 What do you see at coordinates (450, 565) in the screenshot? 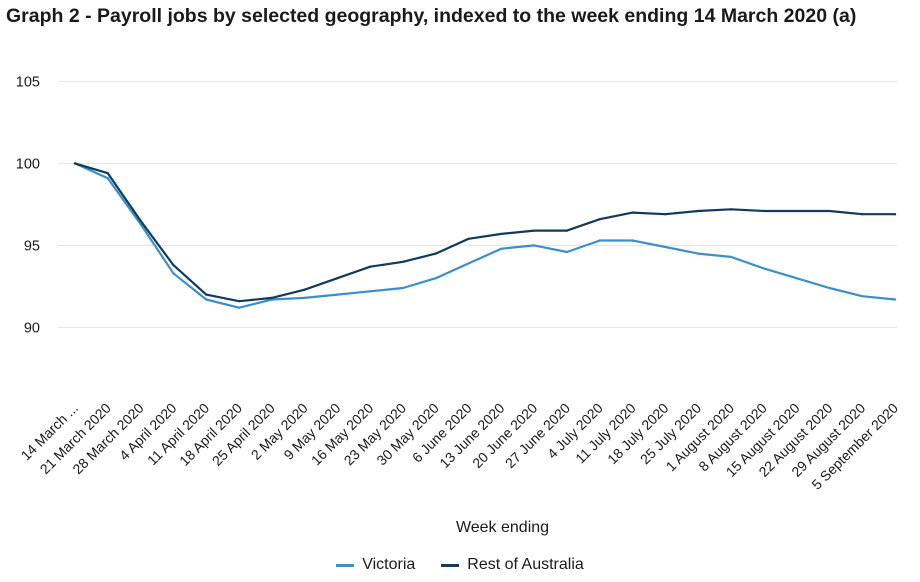
I see `legend-swatch-rest-of-australia` at bounding box center [450, 565].